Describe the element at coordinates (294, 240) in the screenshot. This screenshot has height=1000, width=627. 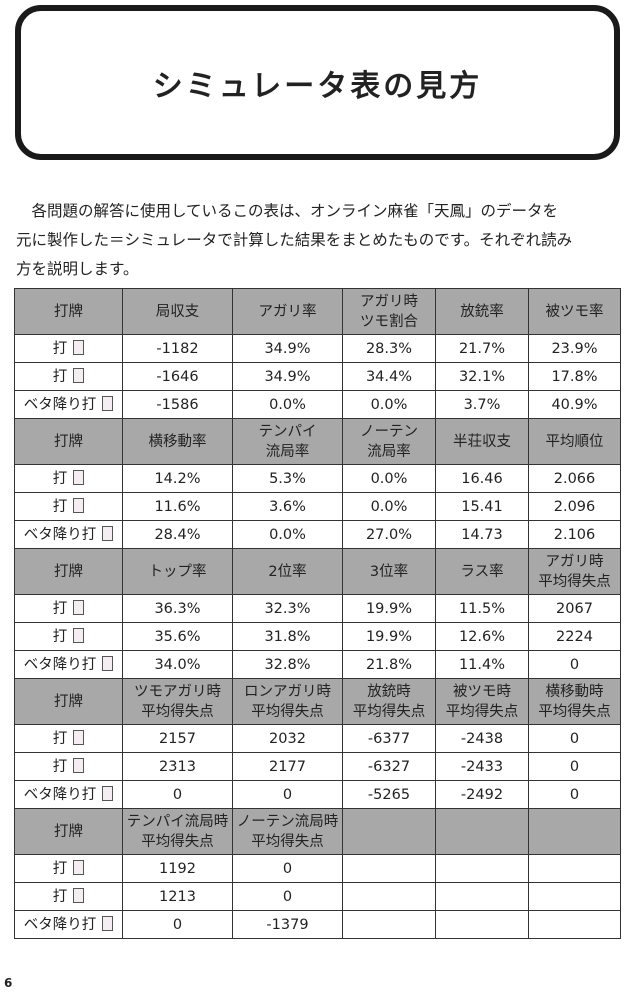
I see `intro-line: 元に製作した＝シミュレータで計算した結果をまとめたものです。それぞれ読み` at that location.